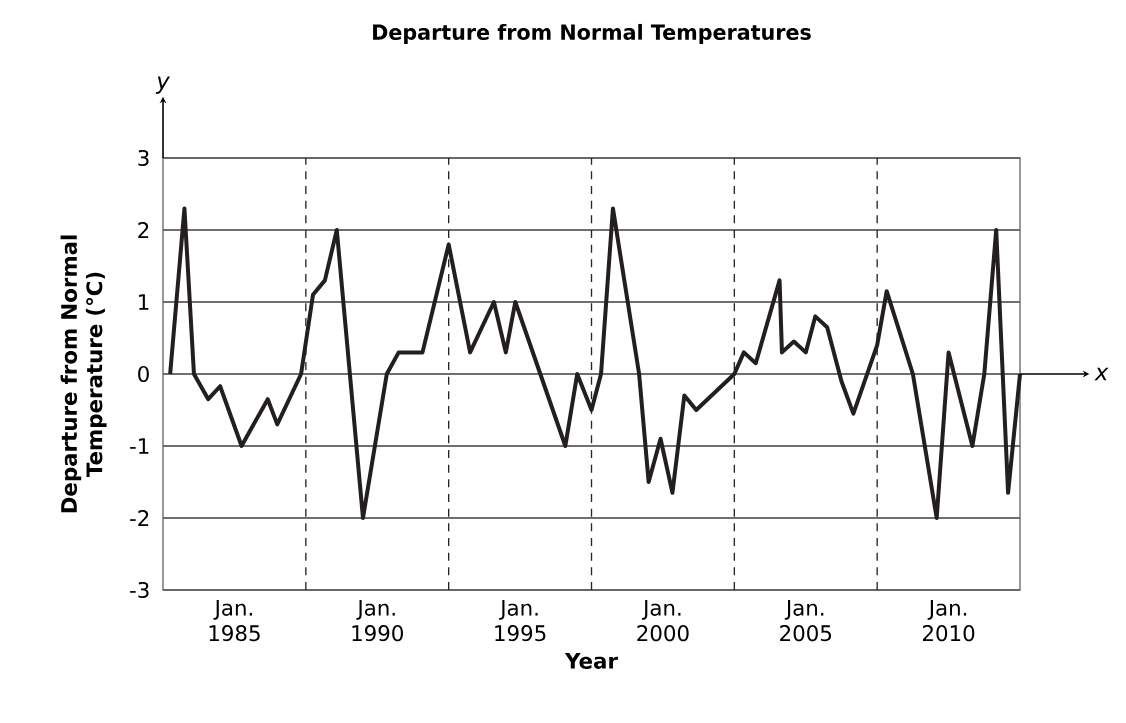 This screenshot has height=723, width=1126. What do you see at coordinates (592, 33) in the screenshot?
I see `chart-title: Departure from Normal Temperatures` at bounding box center [592, 33].